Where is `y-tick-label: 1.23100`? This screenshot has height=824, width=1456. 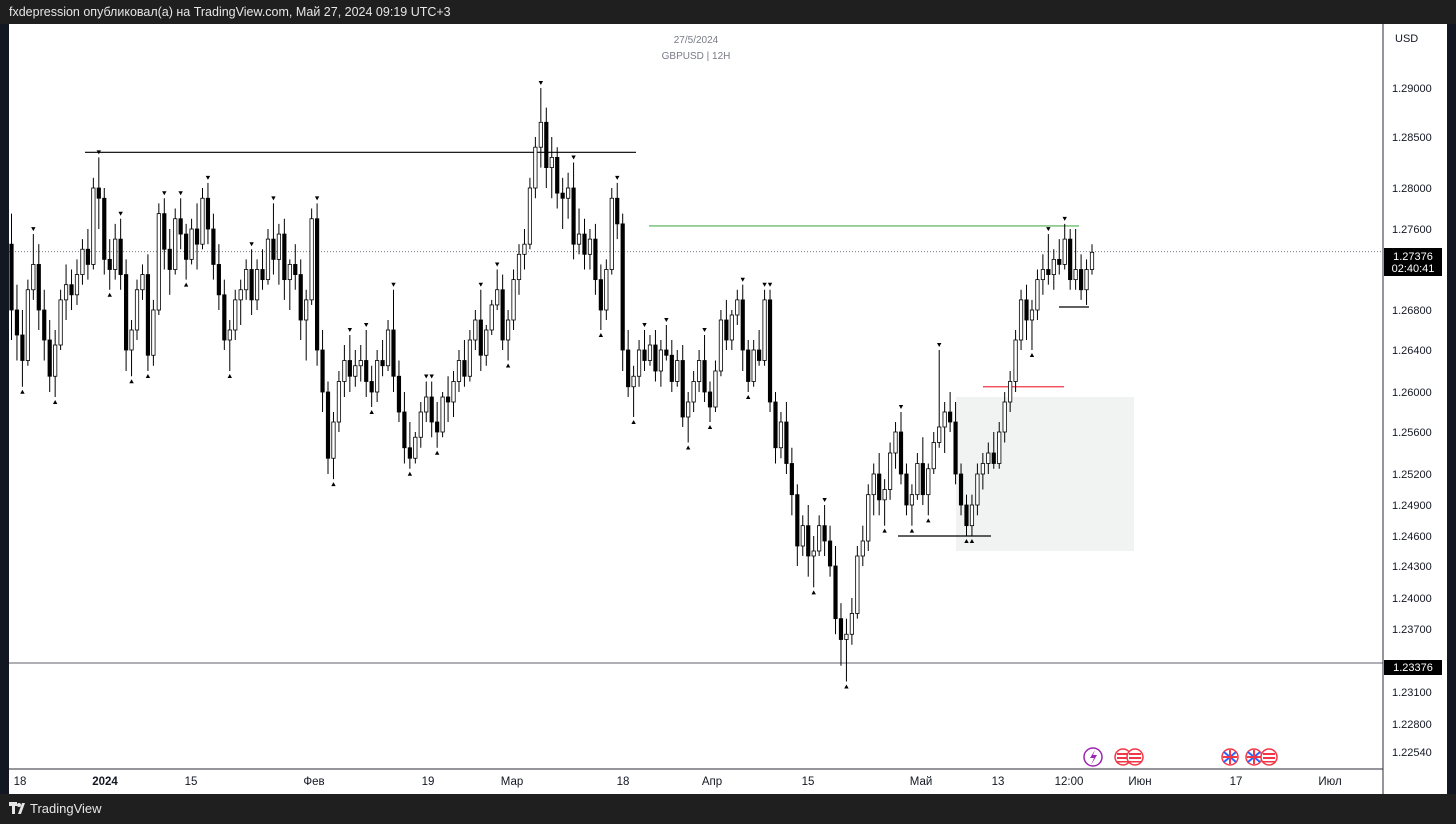 y-tick-label: 1.23100 is located at coordinates (1412, 693).